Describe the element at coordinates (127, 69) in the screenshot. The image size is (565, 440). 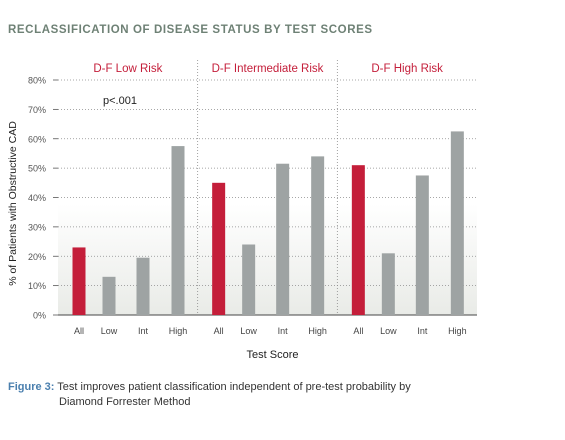
I see `group-title: D-F Low Risk` at that location.